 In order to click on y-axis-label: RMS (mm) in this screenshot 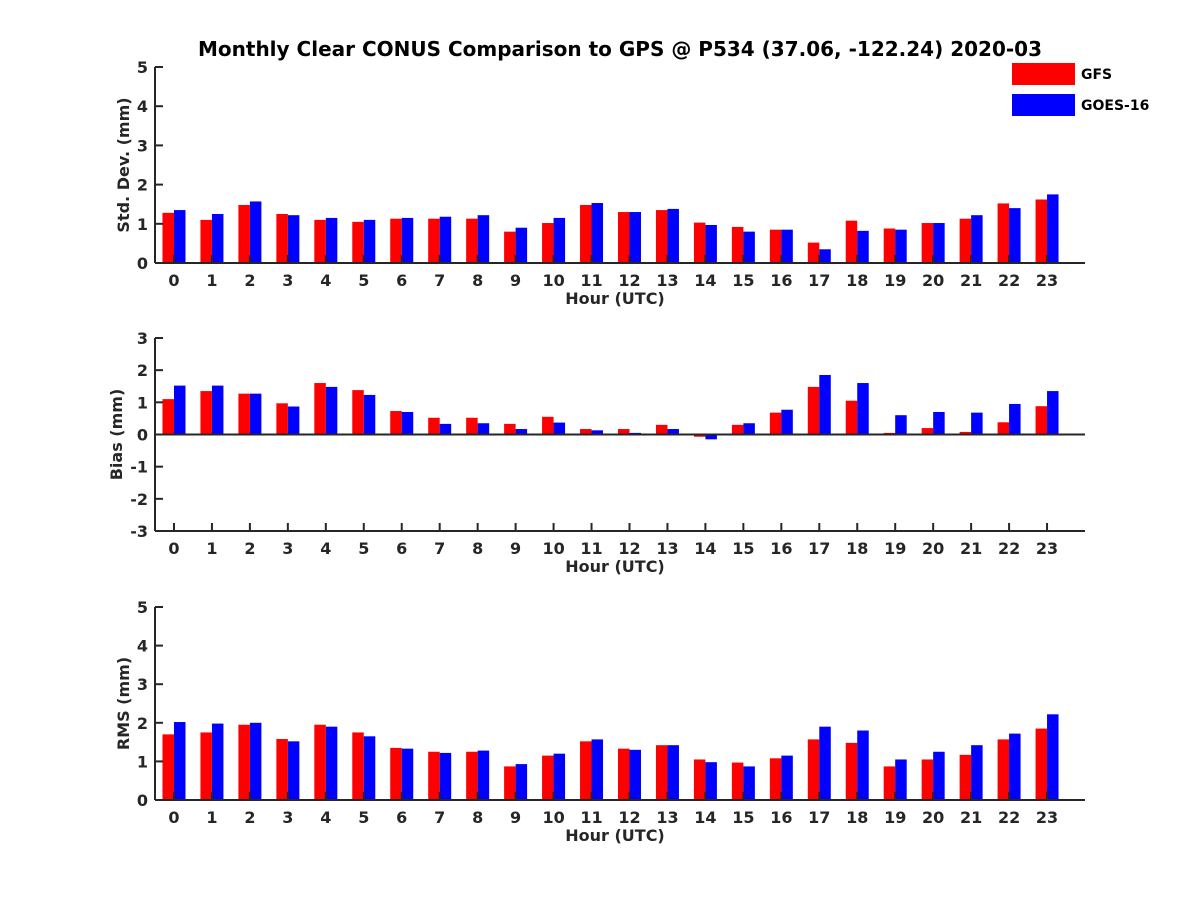, I will do `click(123, 703)`.